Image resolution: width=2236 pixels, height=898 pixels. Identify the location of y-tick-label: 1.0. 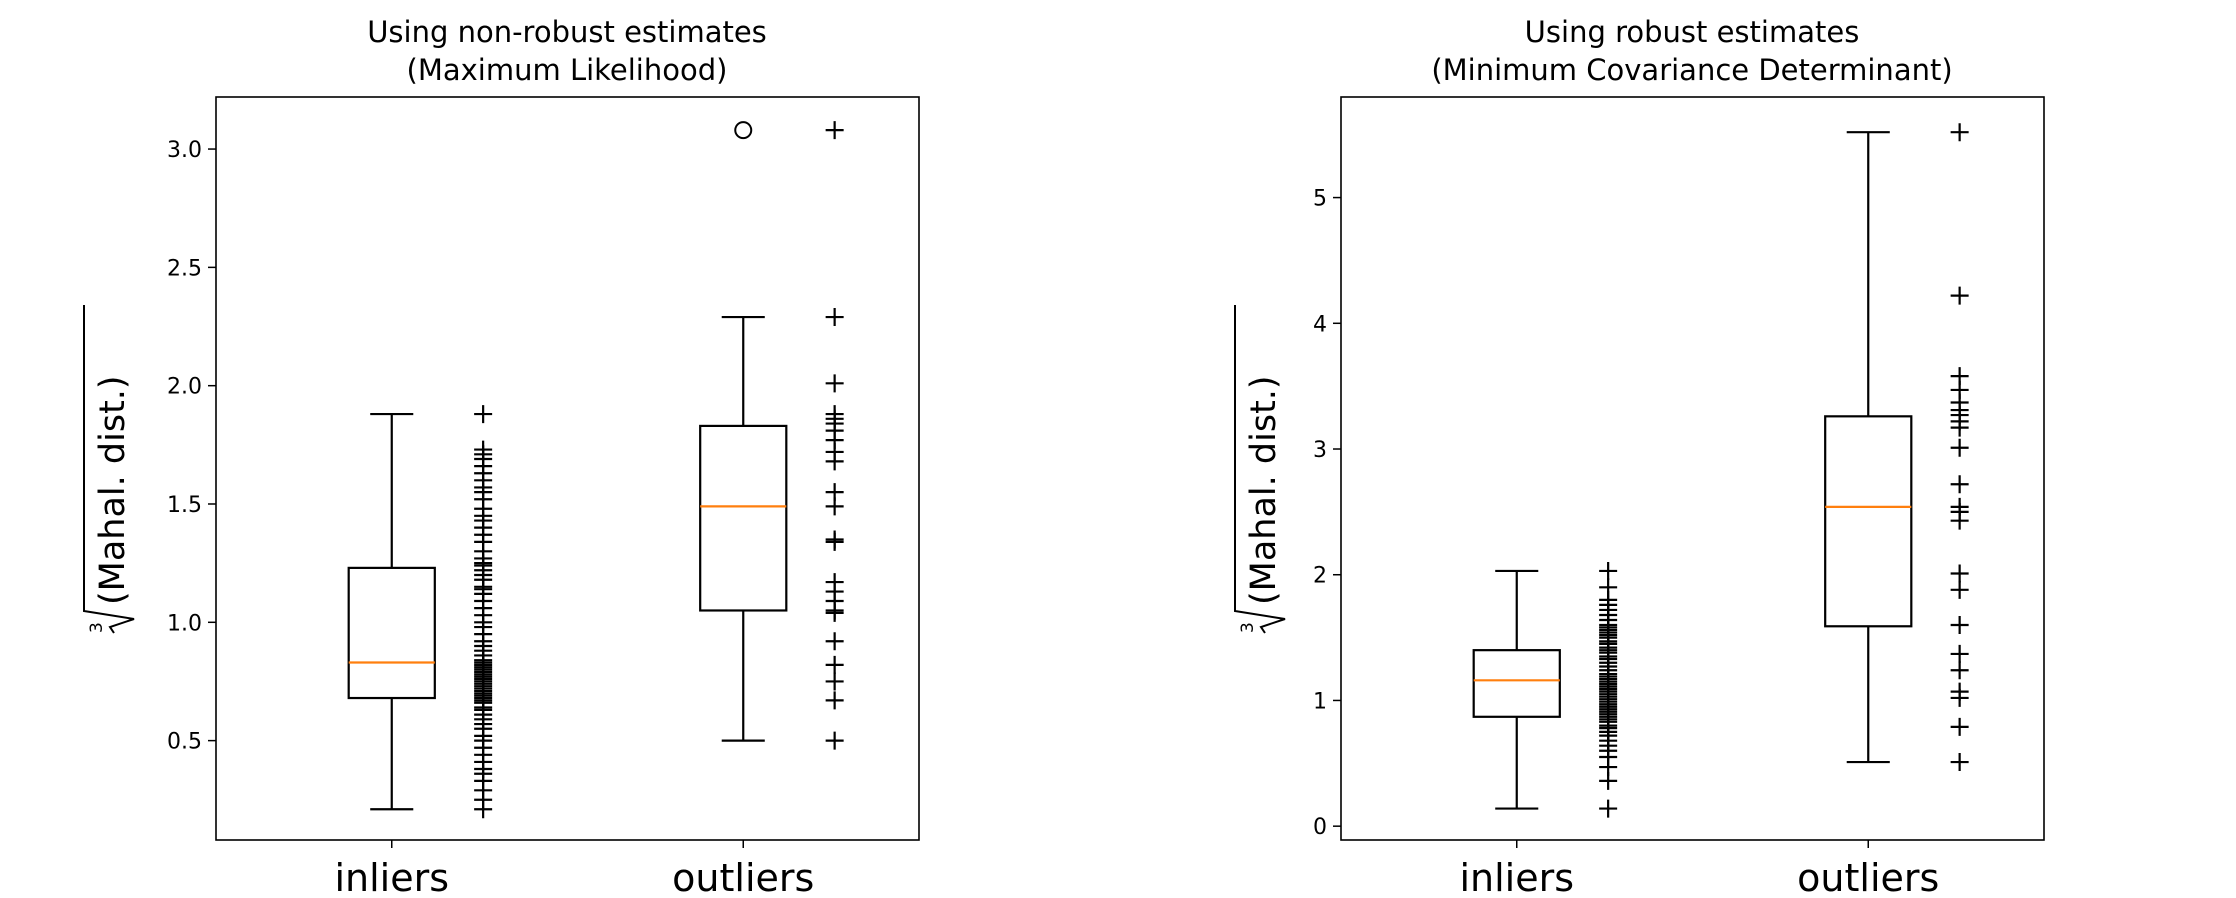
(184, 623).